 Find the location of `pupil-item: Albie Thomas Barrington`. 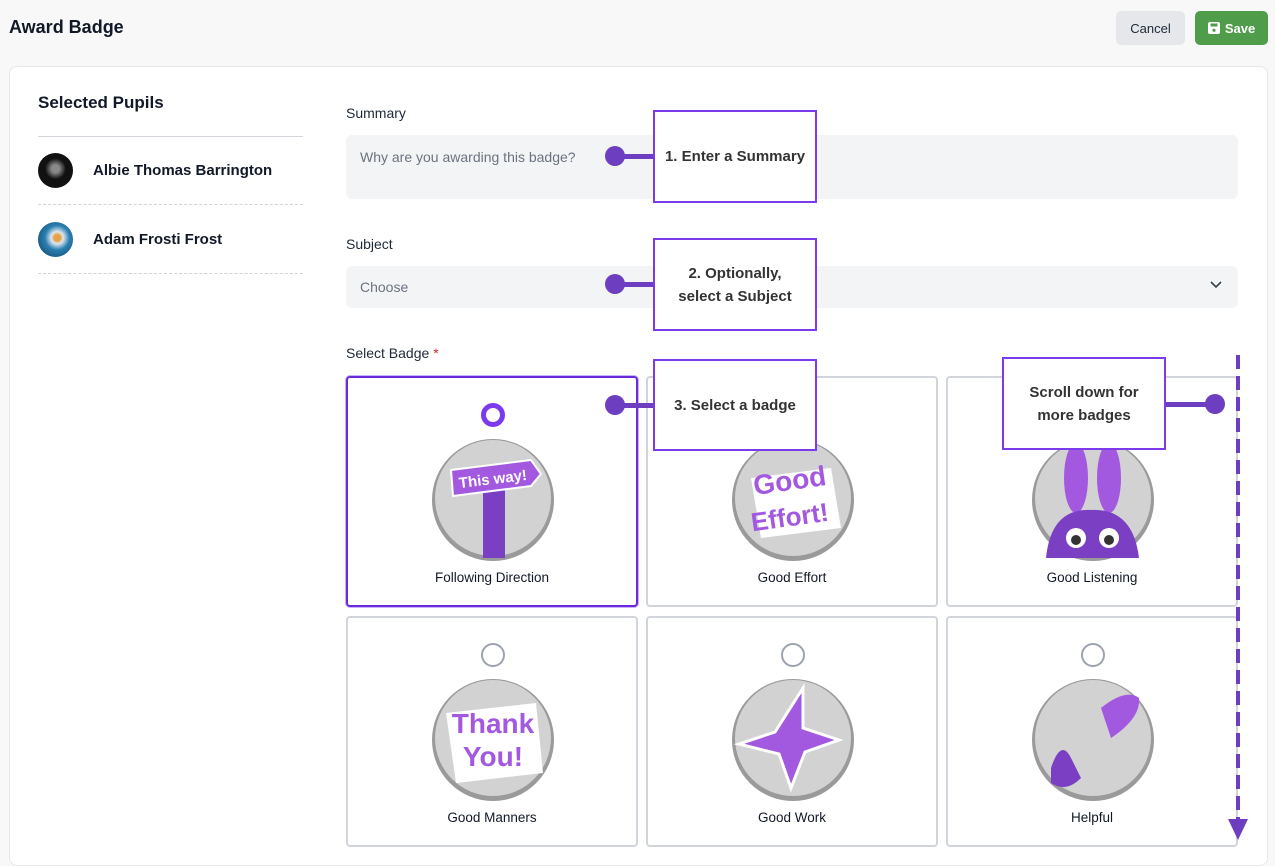

pupil-item: Albie Thomas Barrington is located at coordinates (170, 171).